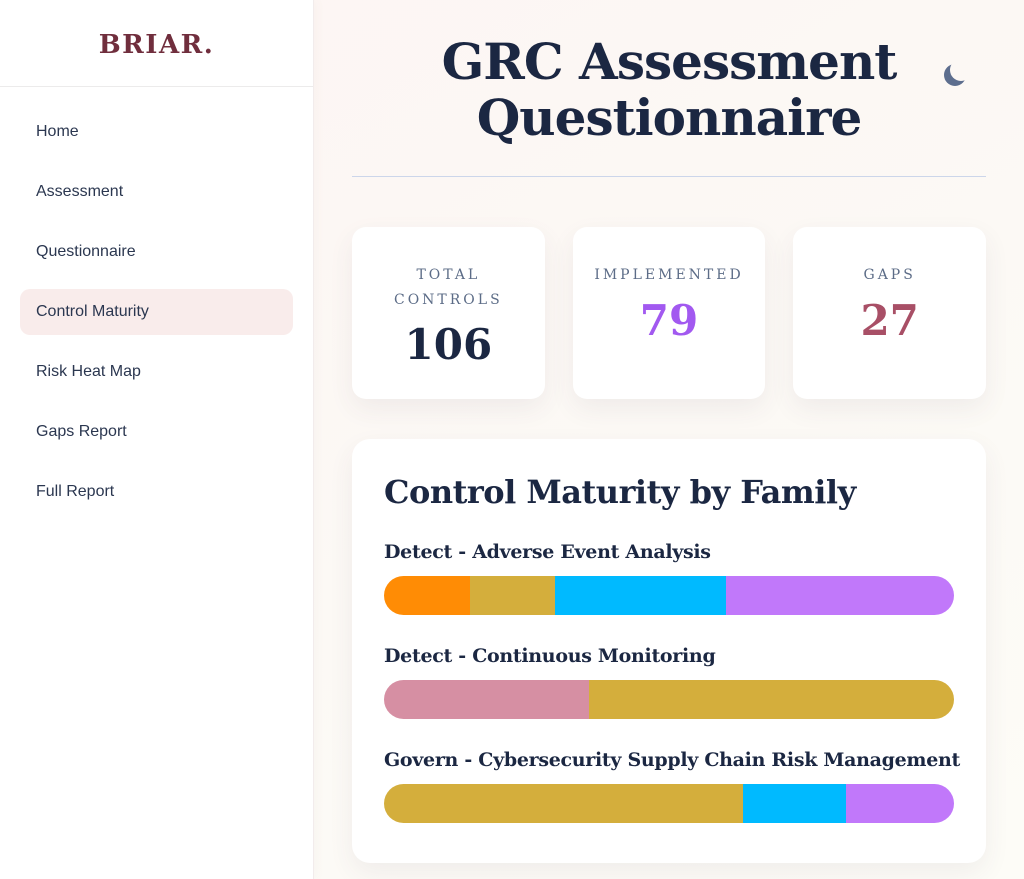 The width and height of the screenshot is (1024, 879). Describe the element at coordinates (889, 320) in the screenshot. I see `stat-value: 27` at that location.